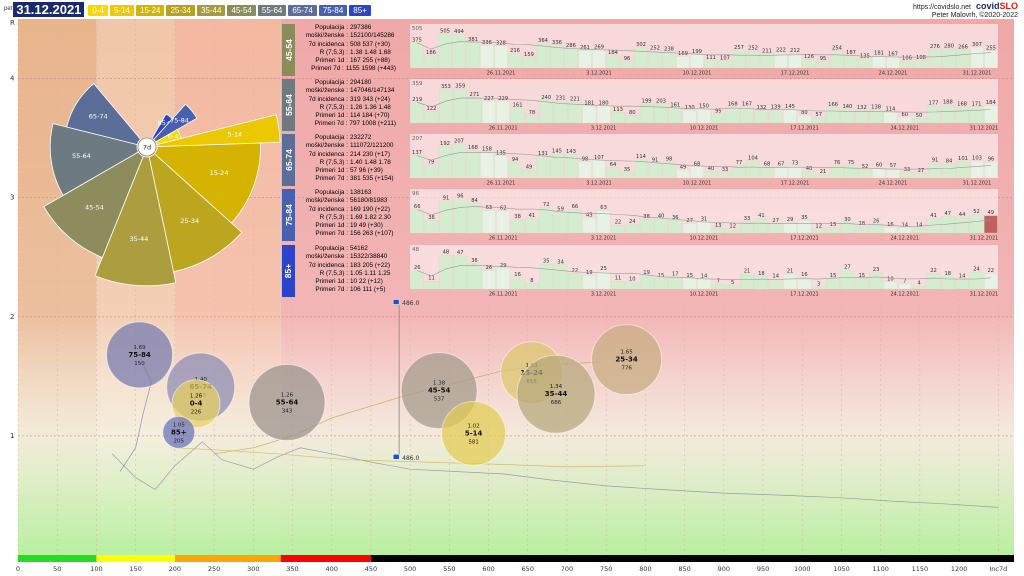 The image size is (1024, 576). I want to click on age-badge: 85+, so click(360, 10).